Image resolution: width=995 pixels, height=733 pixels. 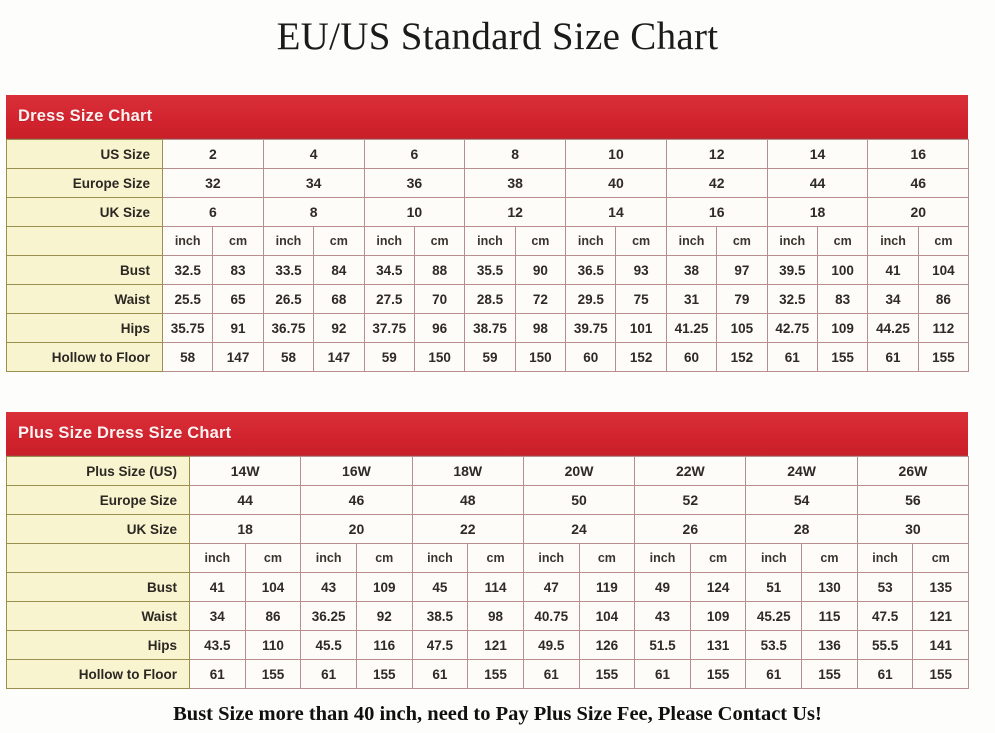 What do you see at coordinates (716, 154) in the screenshot?
I see `size-value-cell: 12` at bounding box center [716, 154].